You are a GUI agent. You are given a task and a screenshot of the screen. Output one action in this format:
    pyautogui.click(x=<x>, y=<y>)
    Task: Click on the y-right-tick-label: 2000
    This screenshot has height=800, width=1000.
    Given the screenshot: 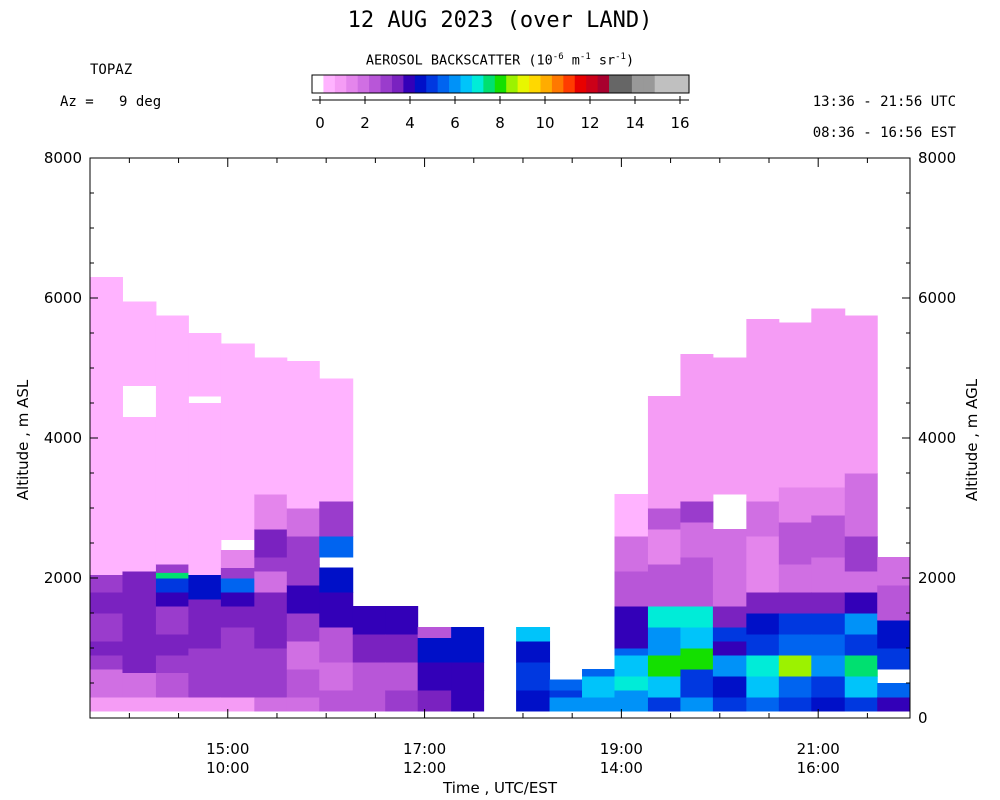 What is the action you would take?
    pyautogui.click(x=937, y=578)
    